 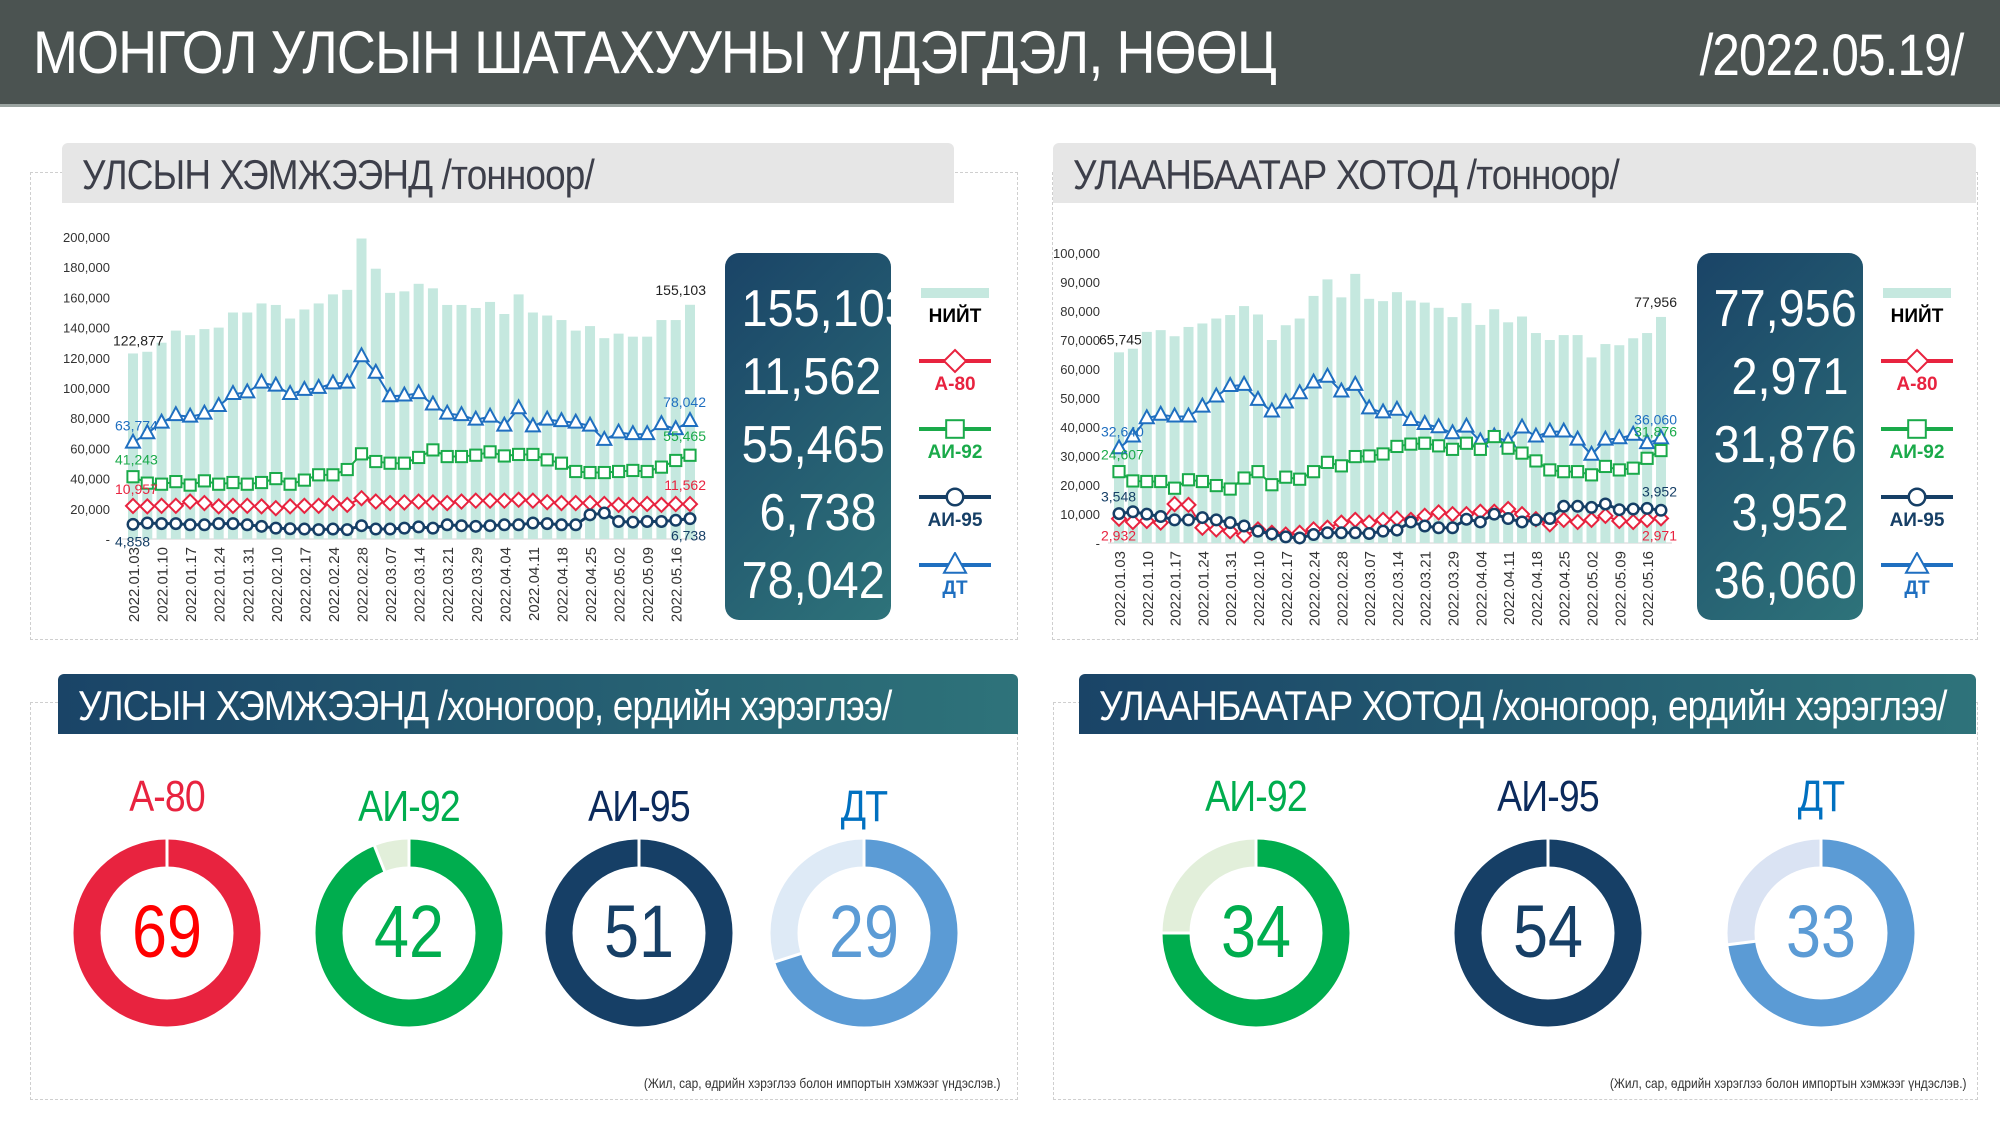 What do you see at coordinates (1548, 796) in the screenshot?
I see `donut-fuel-label: АИ-95` at bounding box center [1548, 796].